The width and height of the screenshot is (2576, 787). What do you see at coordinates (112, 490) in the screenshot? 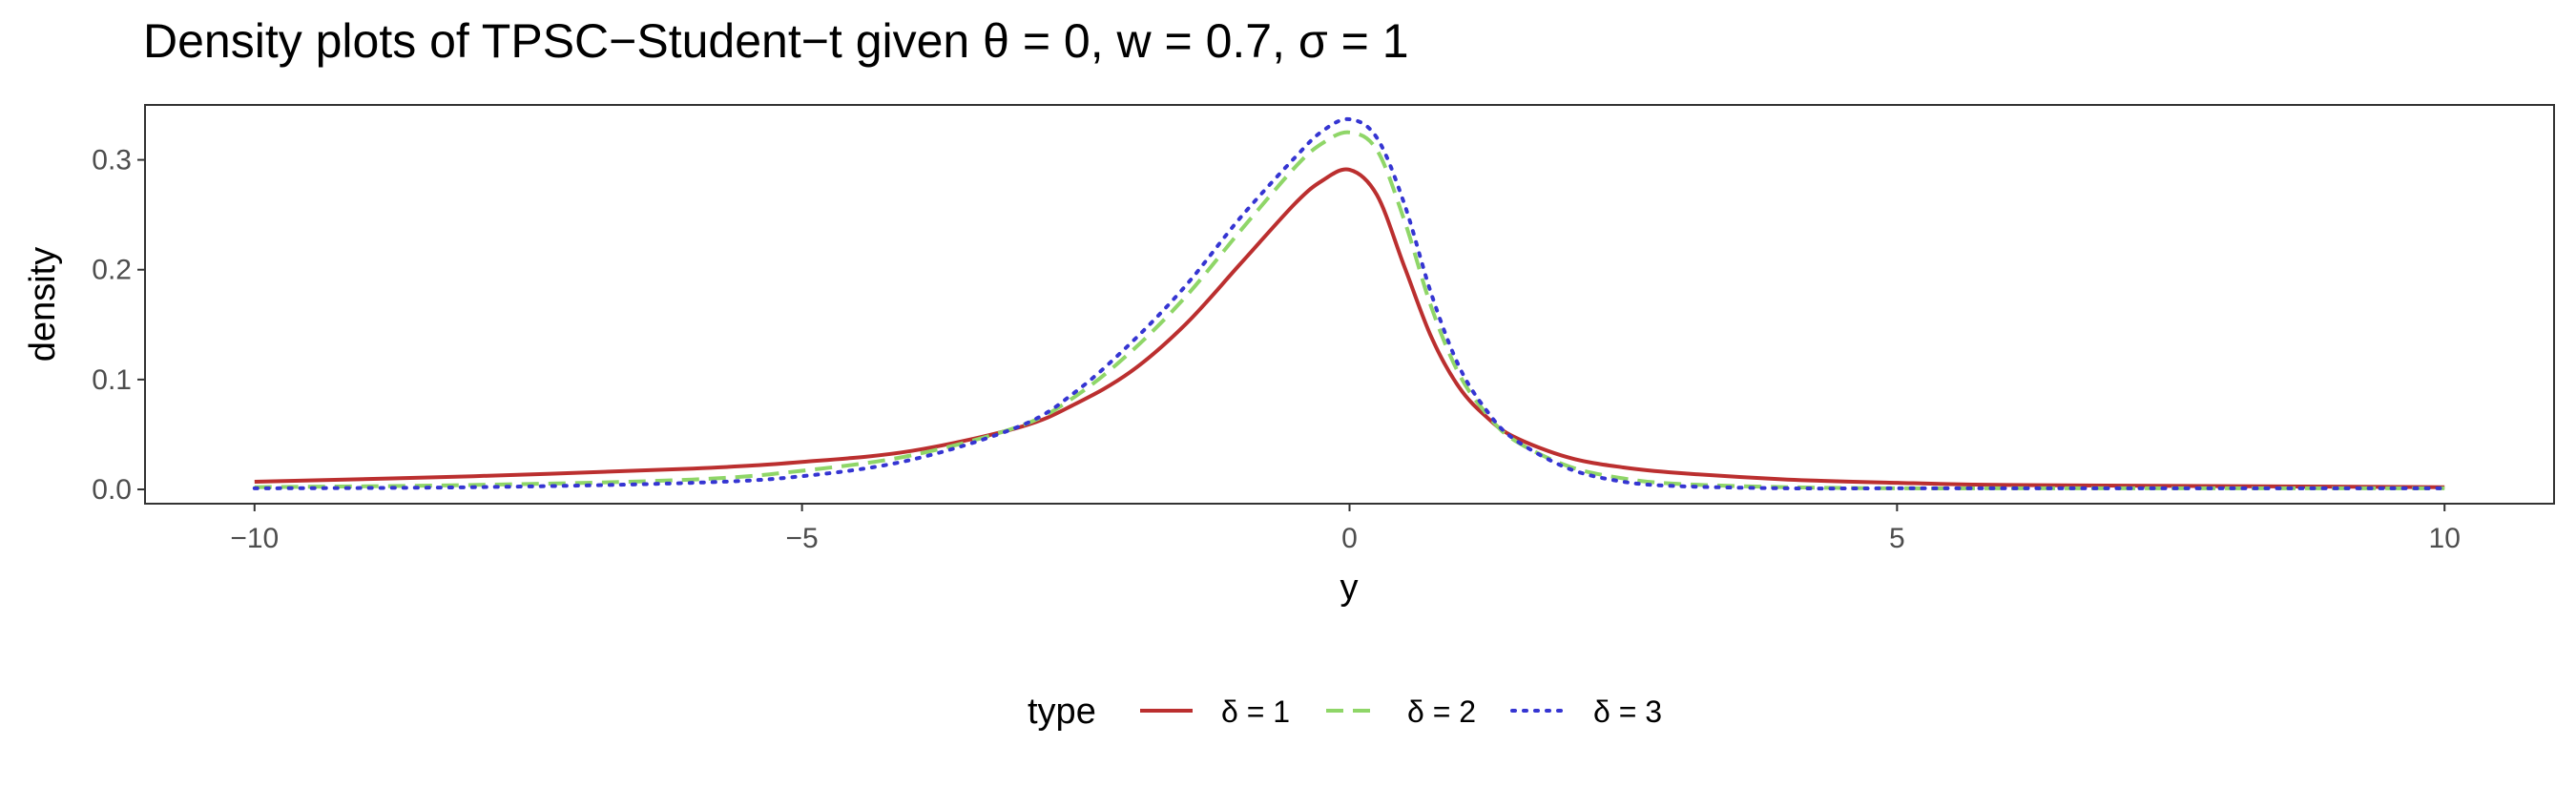
I see `y-tick-label: 0.0` at bounding box center [112, 490].